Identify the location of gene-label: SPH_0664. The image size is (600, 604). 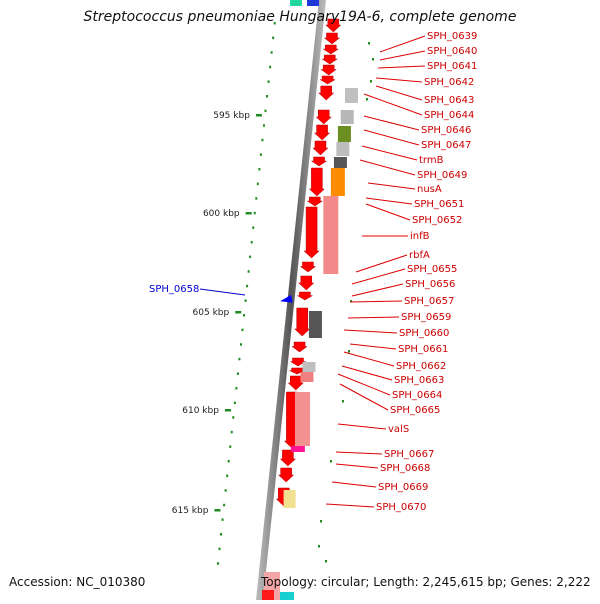
(417, 395).